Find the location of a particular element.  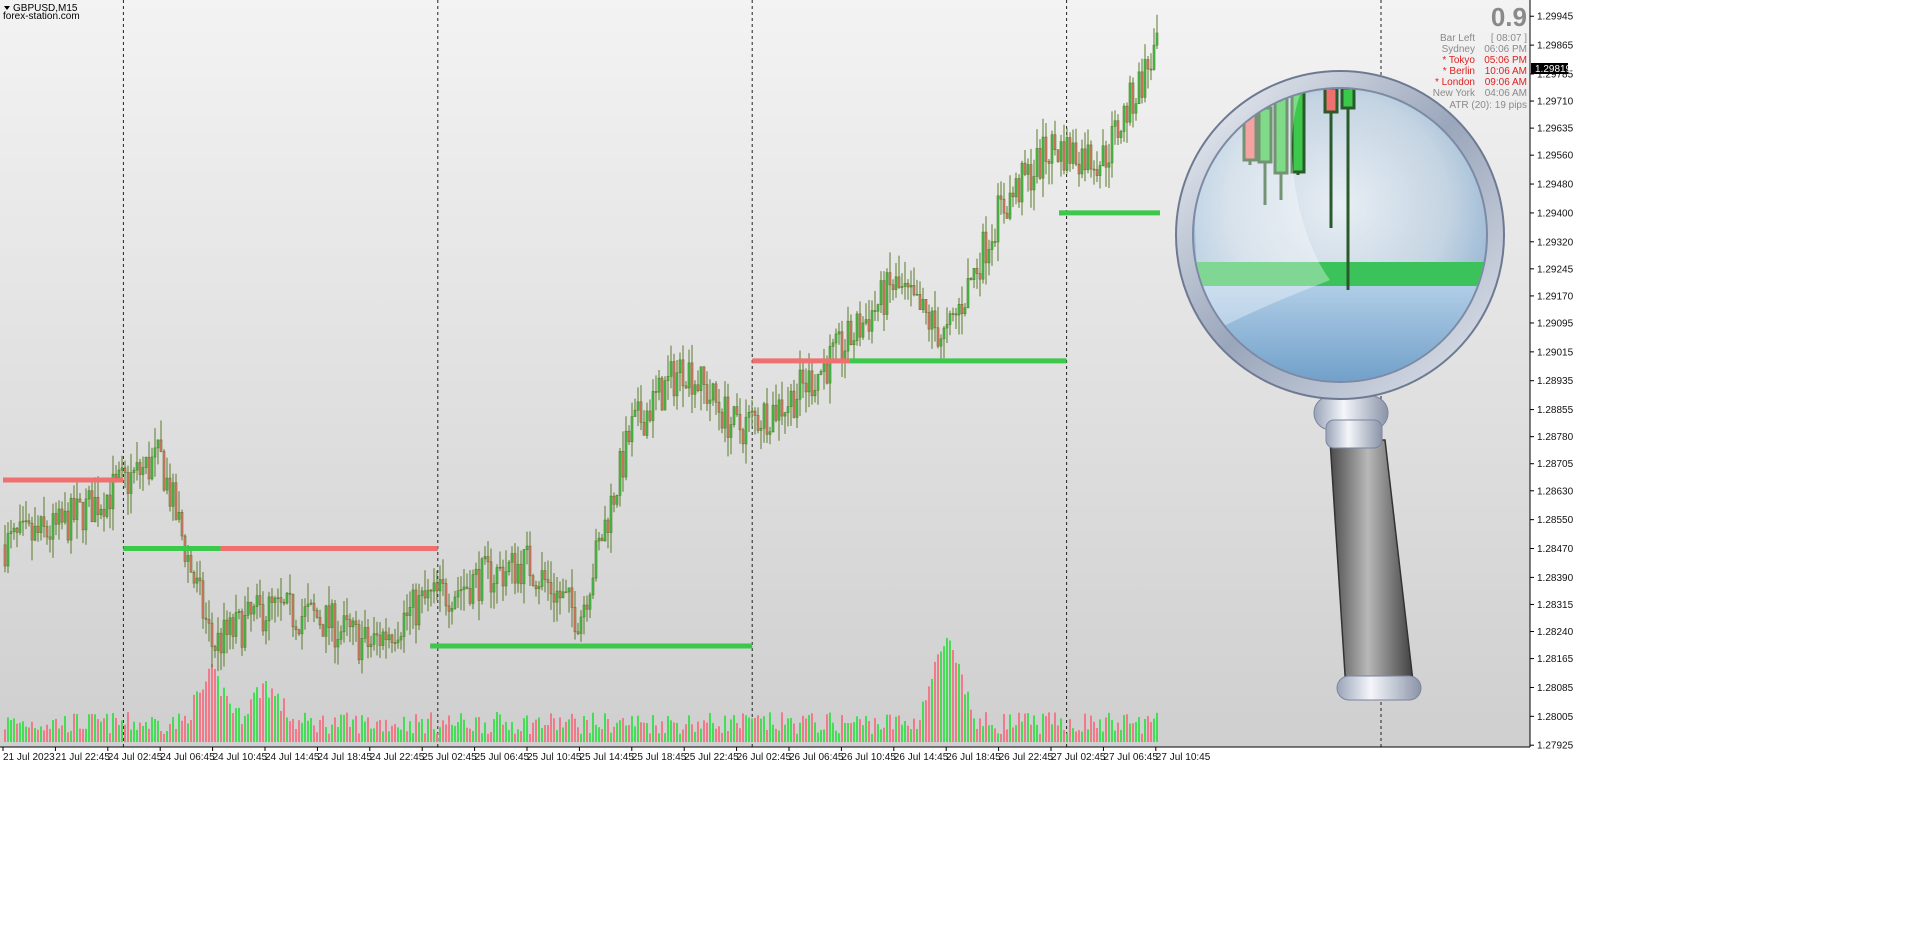

x-tick-label: 27 Jul 06:45 is located at coordinates (1130, 757).